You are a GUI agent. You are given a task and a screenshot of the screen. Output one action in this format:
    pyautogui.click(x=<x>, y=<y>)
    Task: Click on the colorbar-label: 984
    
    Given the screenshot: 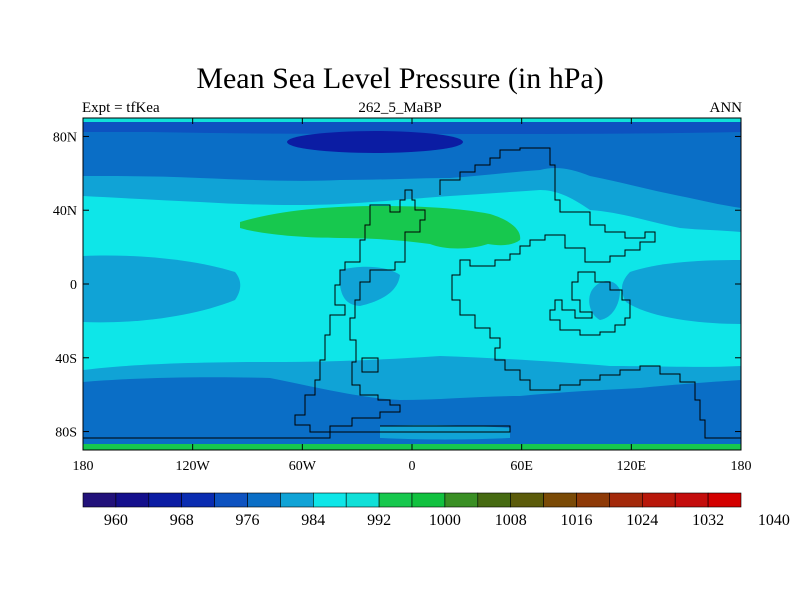 What is the action you would take?
    pyautogui.click(x=313, y=520)
    